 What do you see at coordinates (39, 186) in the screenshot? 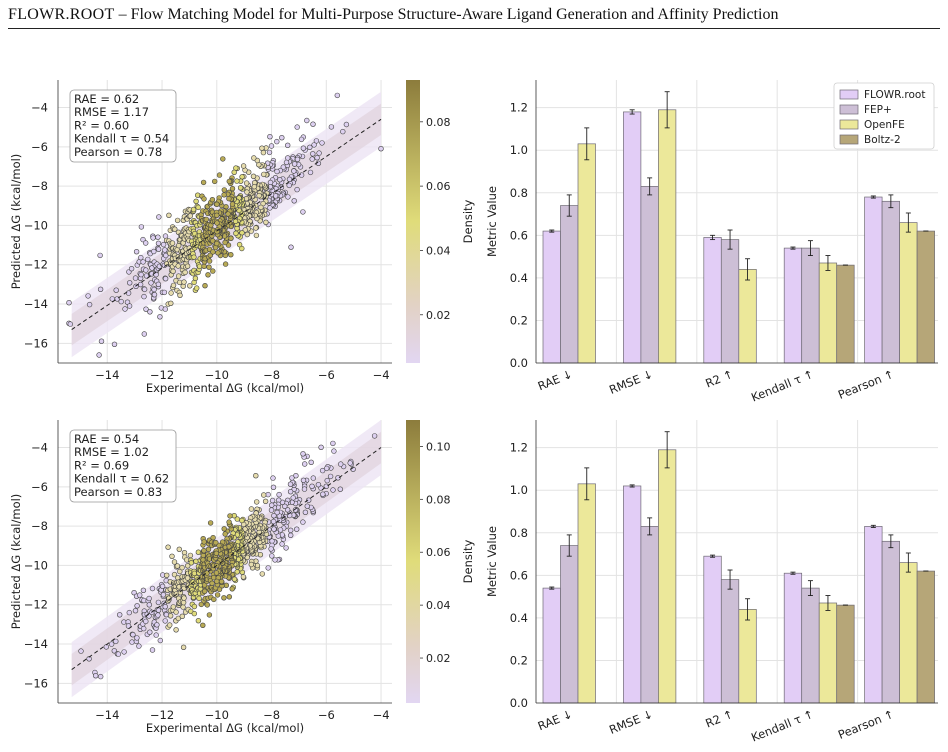
I see `y-tick-label: −8` at bounding box center [39, 186].